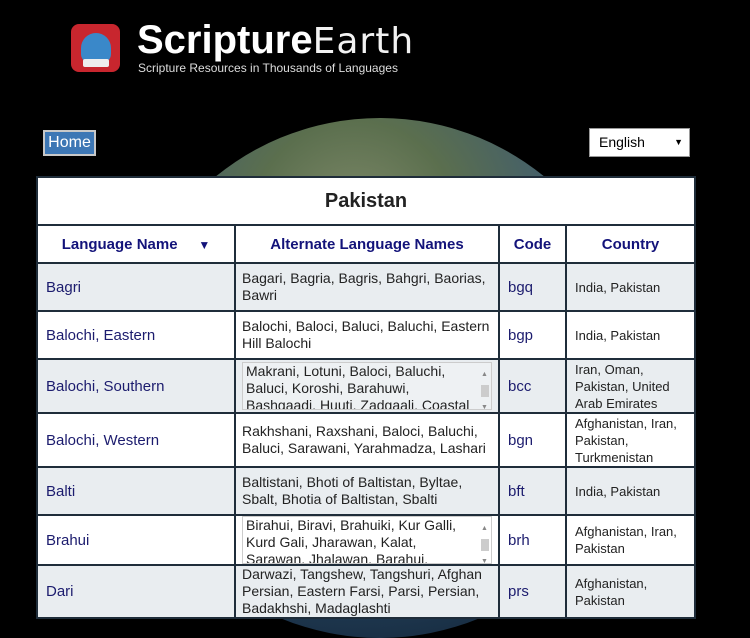  What do you see at coordinates (136, 335) in the screenshot?
I see `language-name-link: Balochi, Eastern` at bounding box center [136, 335].